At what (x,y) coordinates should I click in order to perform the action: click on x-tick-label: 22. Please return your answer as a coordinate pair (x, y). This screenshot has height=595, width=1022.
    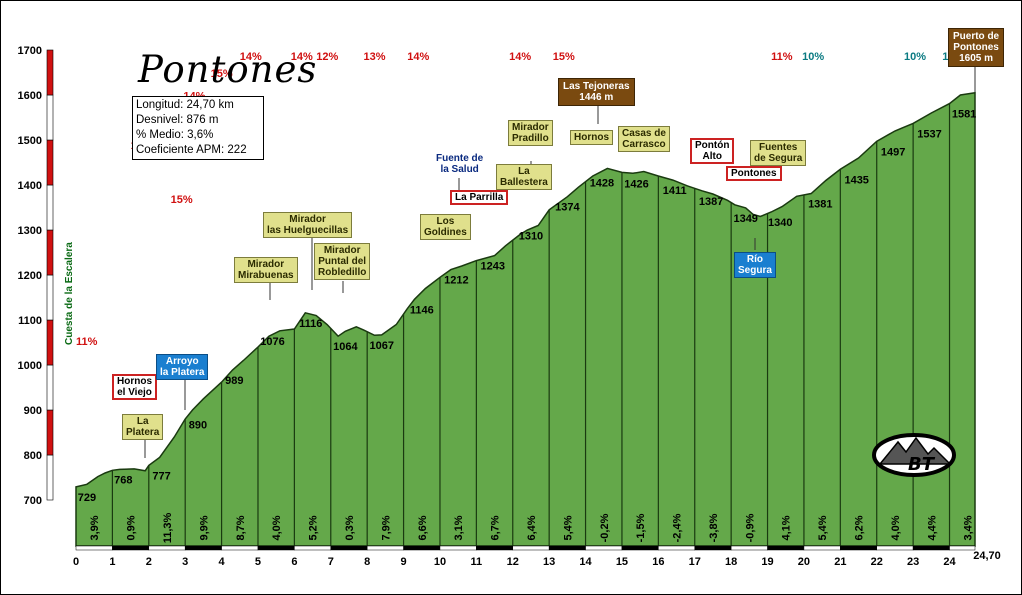
    Looking at the image, I should click on (877, 562).